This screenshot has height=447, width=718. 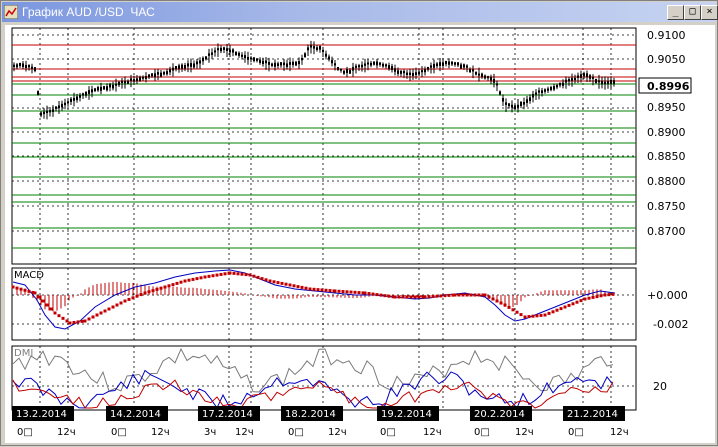 I want to click on close-button: ×, so click(x=709, y=12).